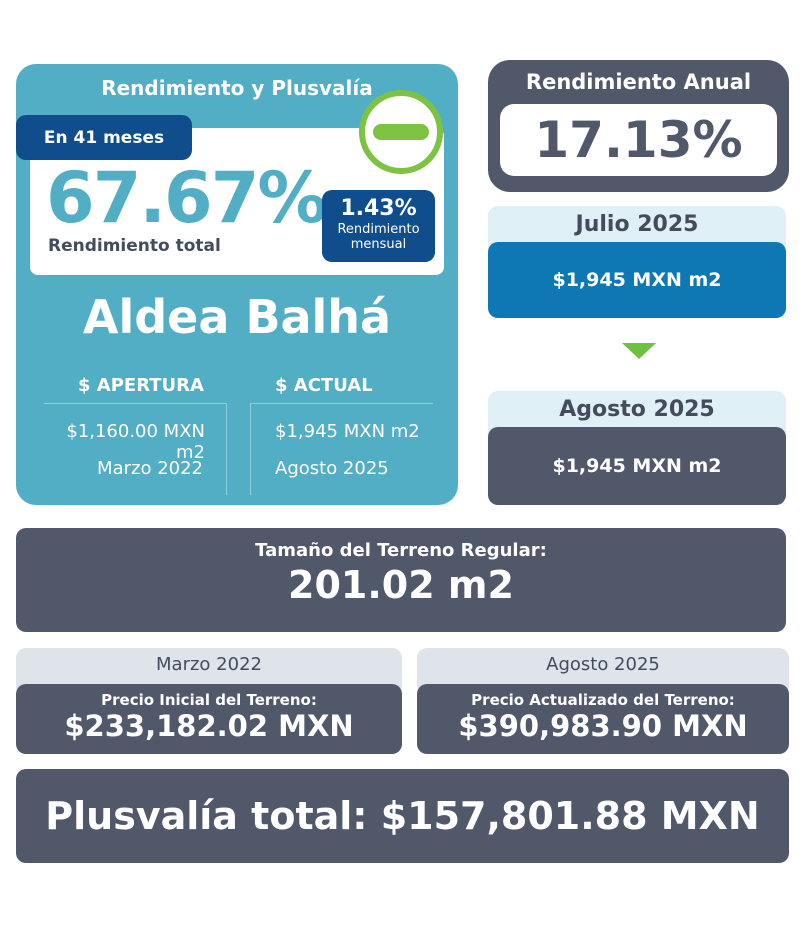  Describe the element at coordinates (638, 140) in the screenshot. I see `annual-yield-value: 17.13%` at that location.